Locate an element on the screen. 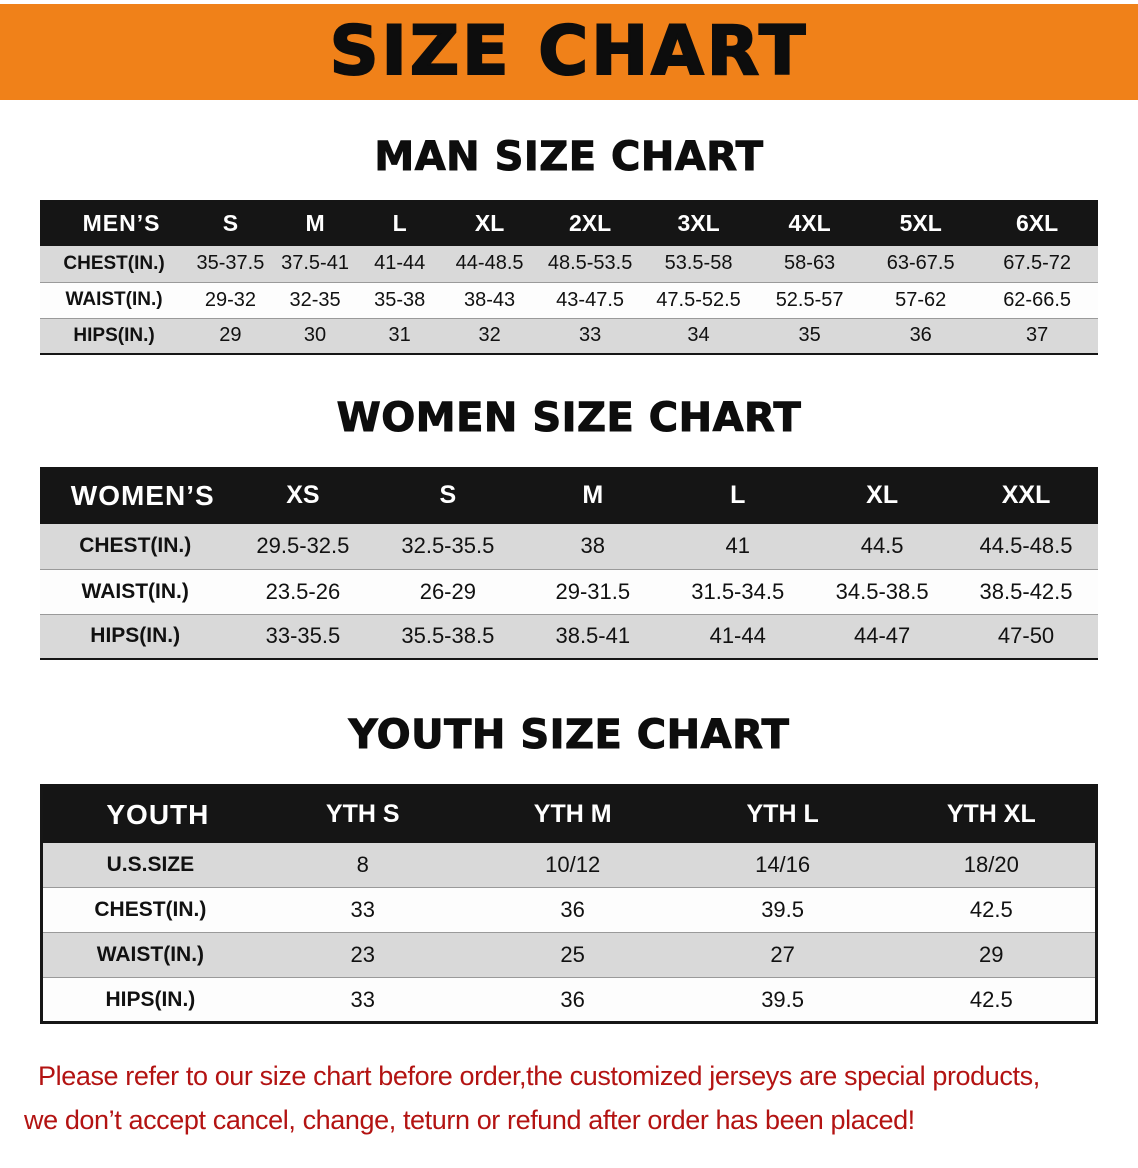  page-title: SIZE CHART is located at coordinates (569, 51).